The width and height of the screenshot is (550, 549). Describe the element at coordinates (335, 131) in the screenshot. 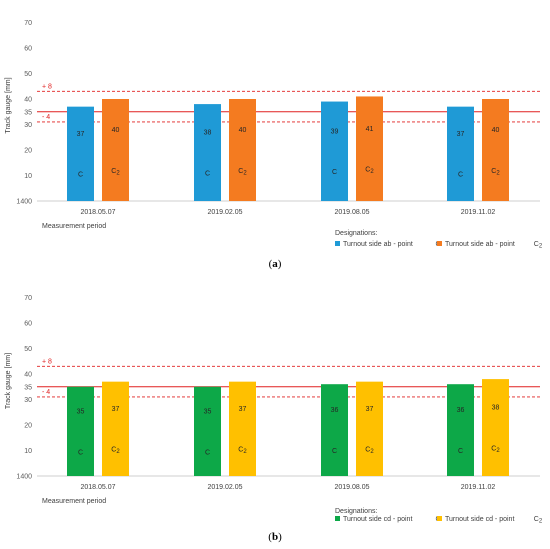

I see `data-label: 39` at that location.